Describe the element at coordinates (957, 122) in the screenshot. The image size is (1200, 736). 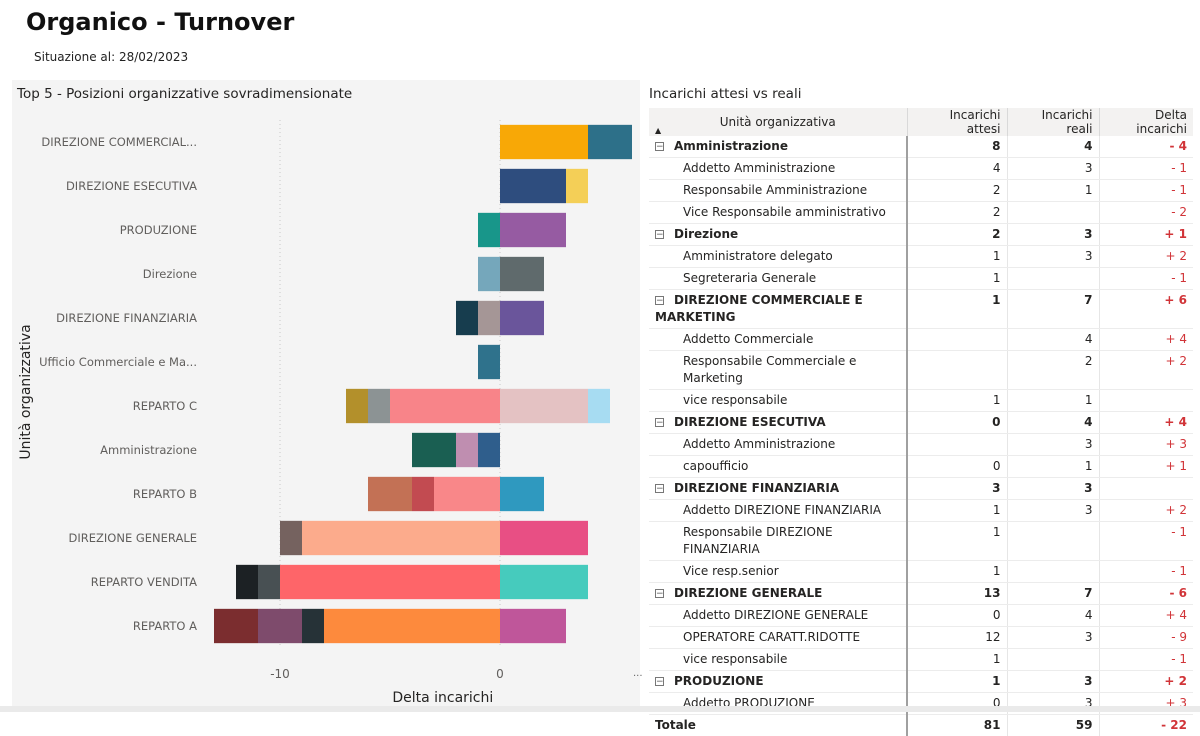
I see `column-header-expected: Incarichi attesi` at that location.